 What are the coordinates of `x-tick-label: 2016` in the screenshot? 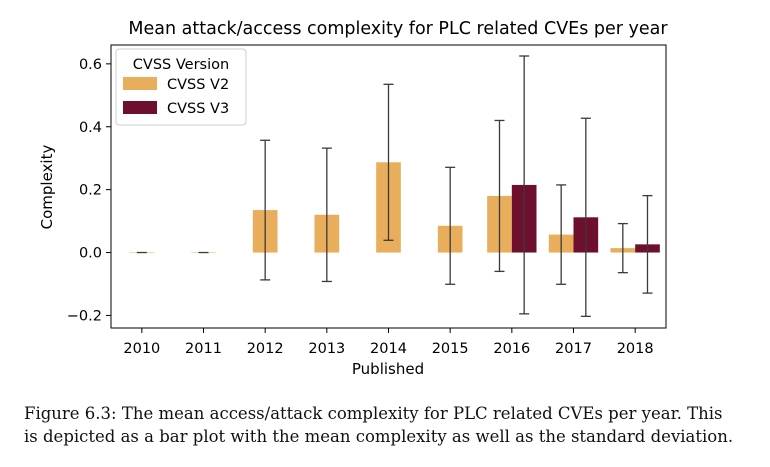 It's located at (511, 349).